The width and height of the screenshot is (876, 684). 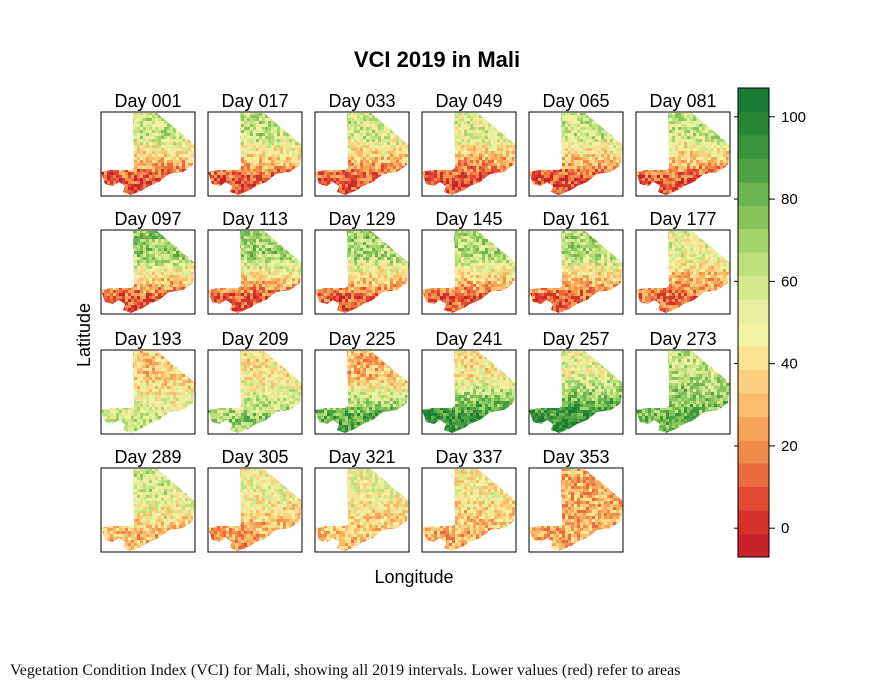 I want to click on panel-label: Day 305, so click(x=254, y=457).